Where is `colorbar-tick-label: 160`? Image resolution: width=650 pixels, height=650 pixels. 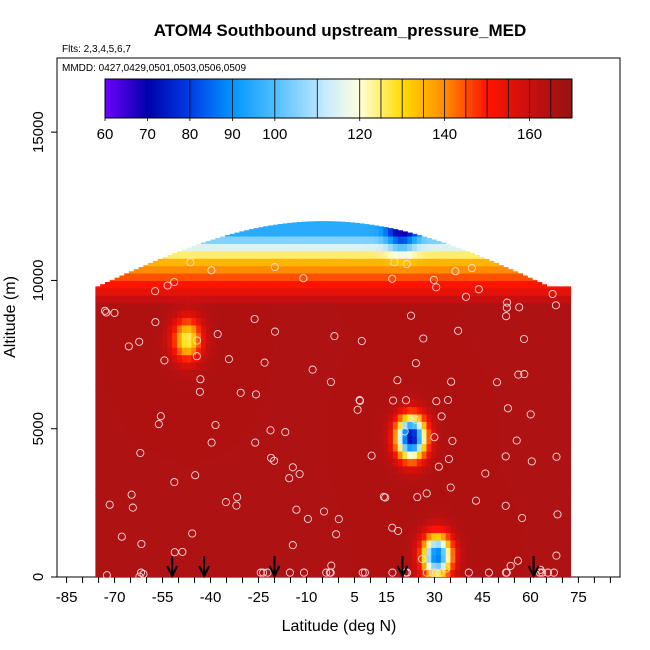
colorbar-tick-label: 160 is located at coordinates (529, 134).